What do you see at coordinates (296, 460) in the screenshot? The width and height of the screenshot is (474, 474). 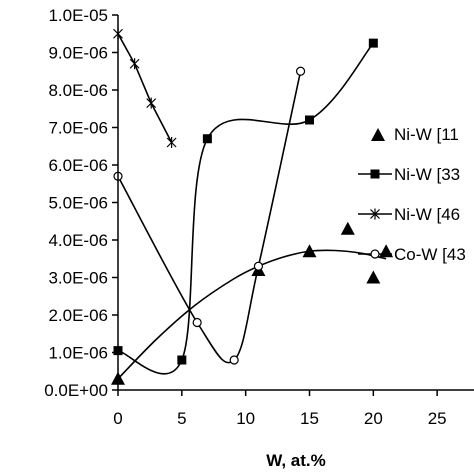 I see `x-axis-title: W, at.%` at bounding box center [296, 460].